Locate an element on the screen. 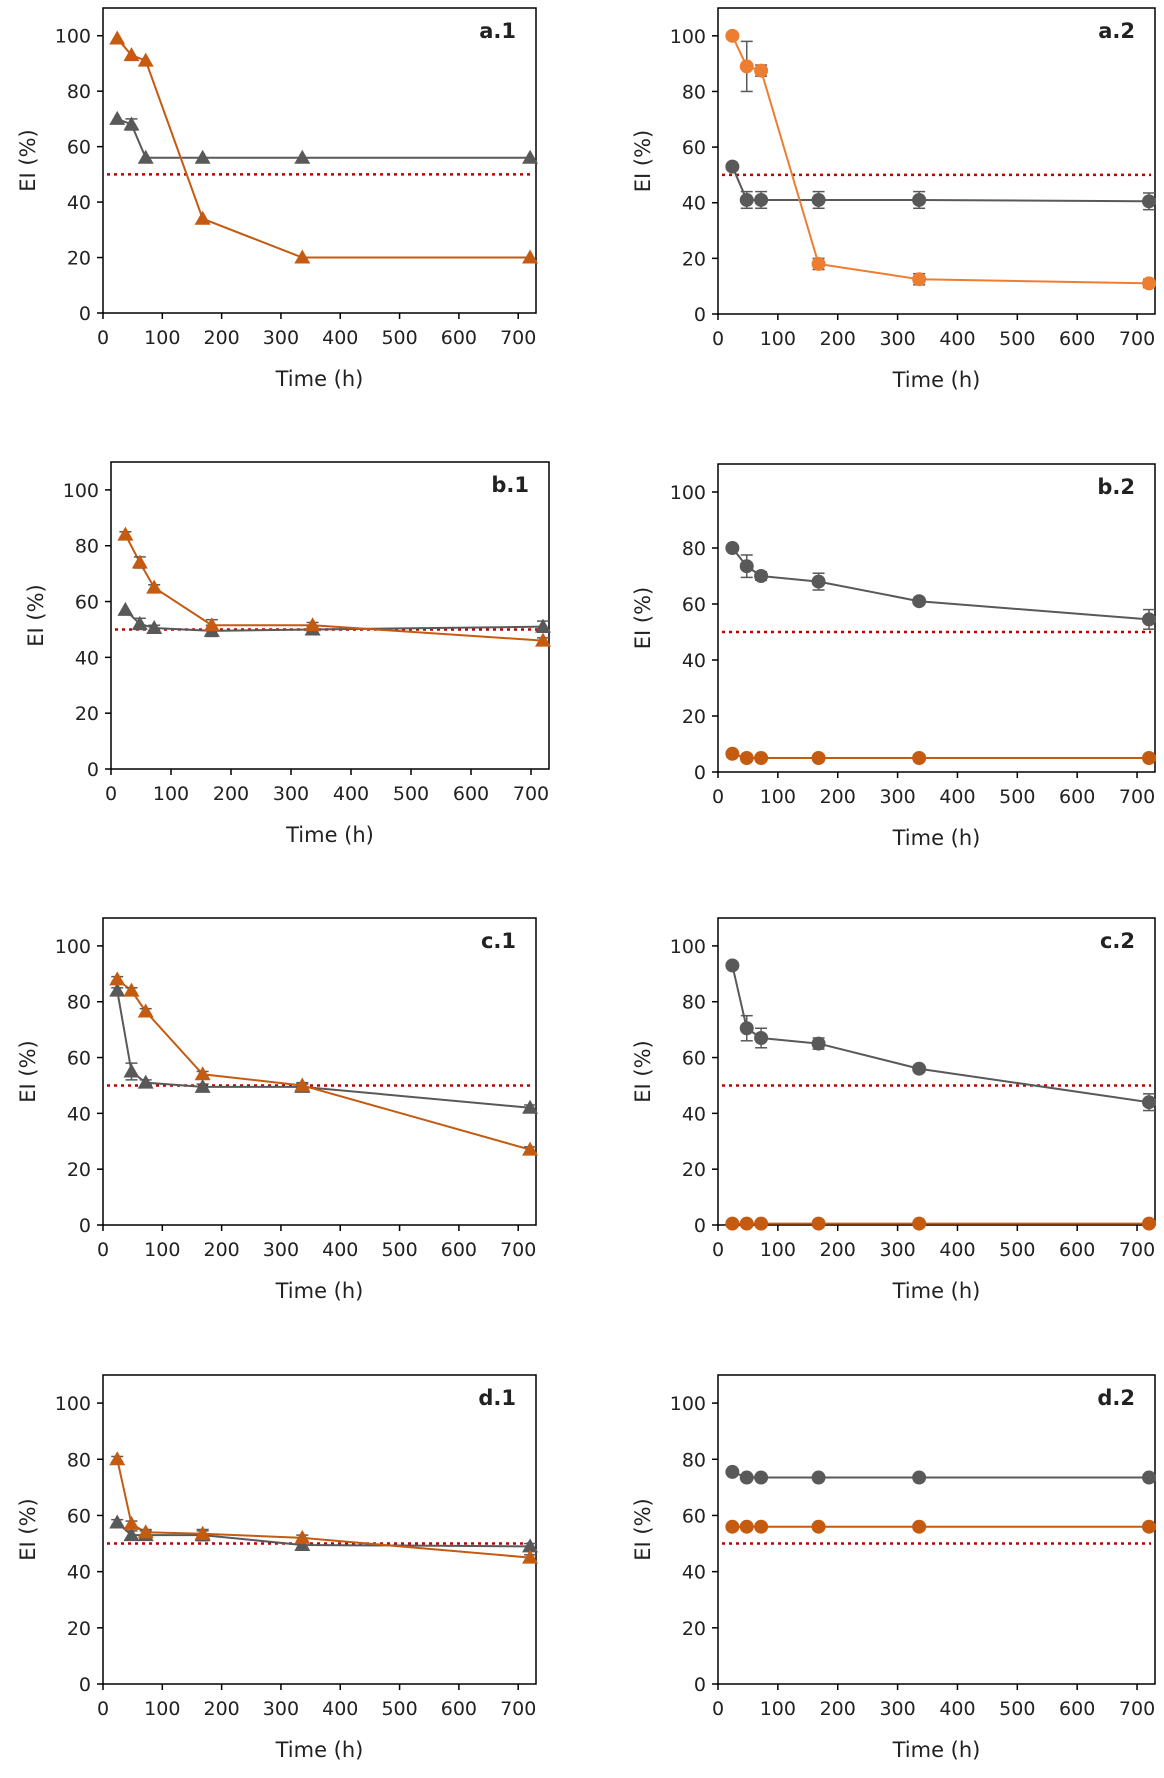 This screenshot has width=1164, height=1778. panel-label: c.2 is located at coordinates (1117, 941).